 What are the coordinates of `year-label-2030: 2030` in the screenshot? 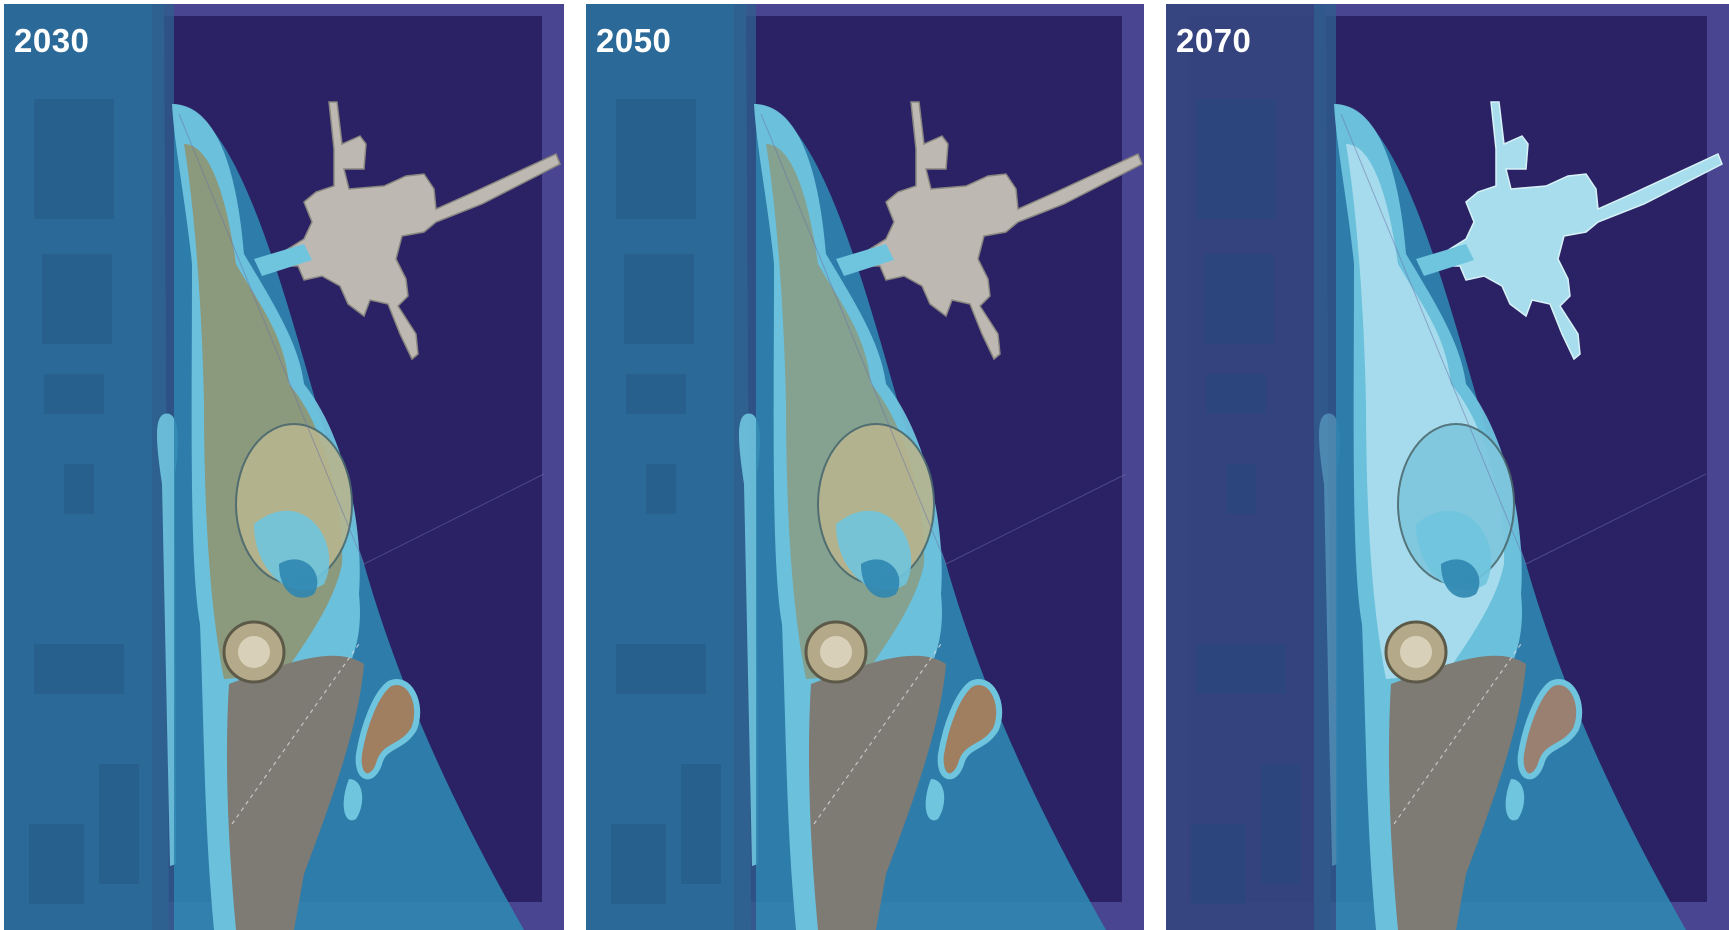 It's located at (52, 40).